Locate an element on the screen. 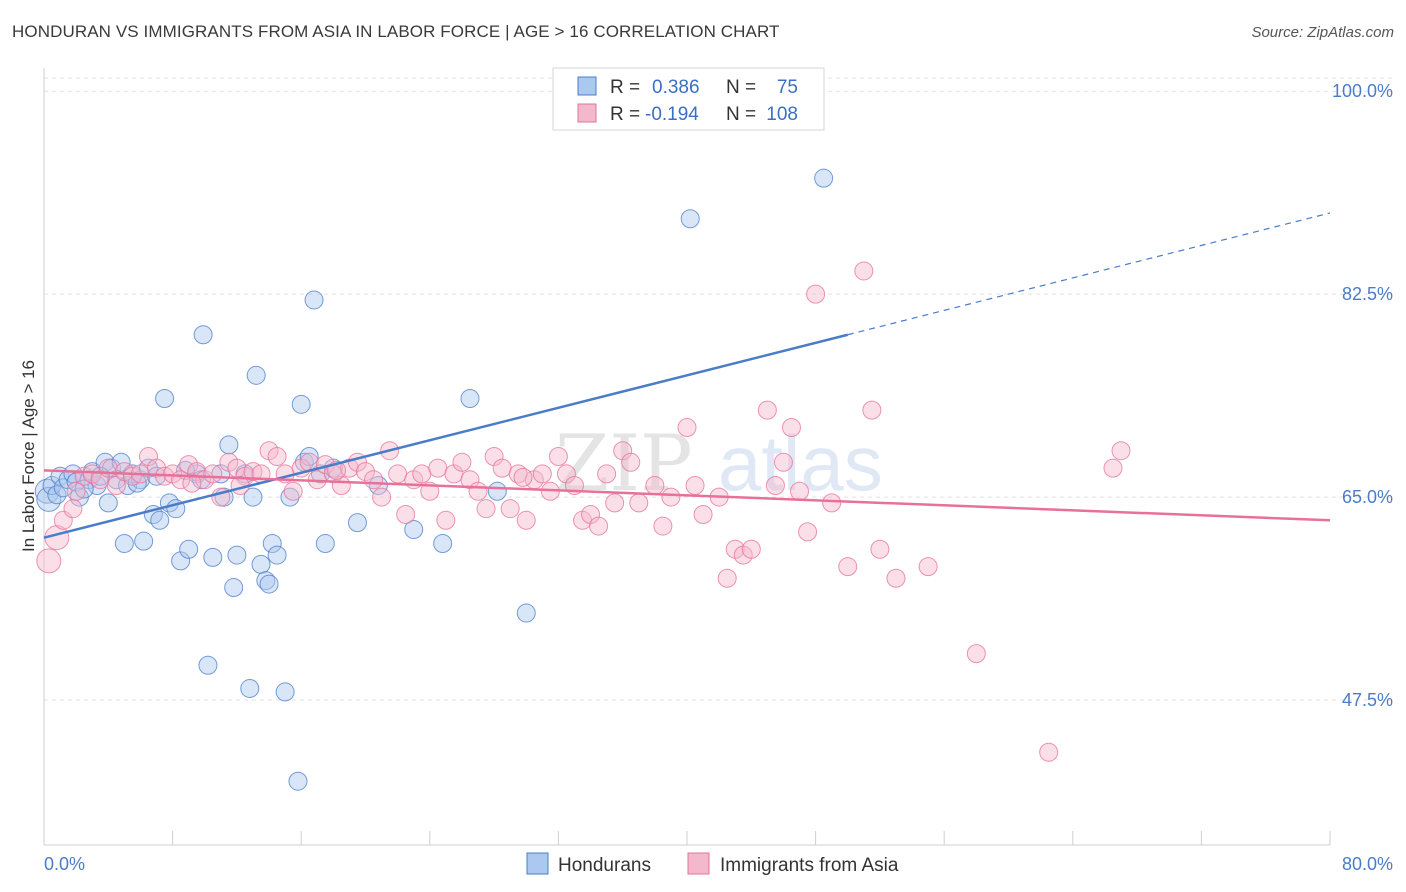 This screenshot has width=1406, height=892. legend-swatch-blue is located at coordinates (587, 86).